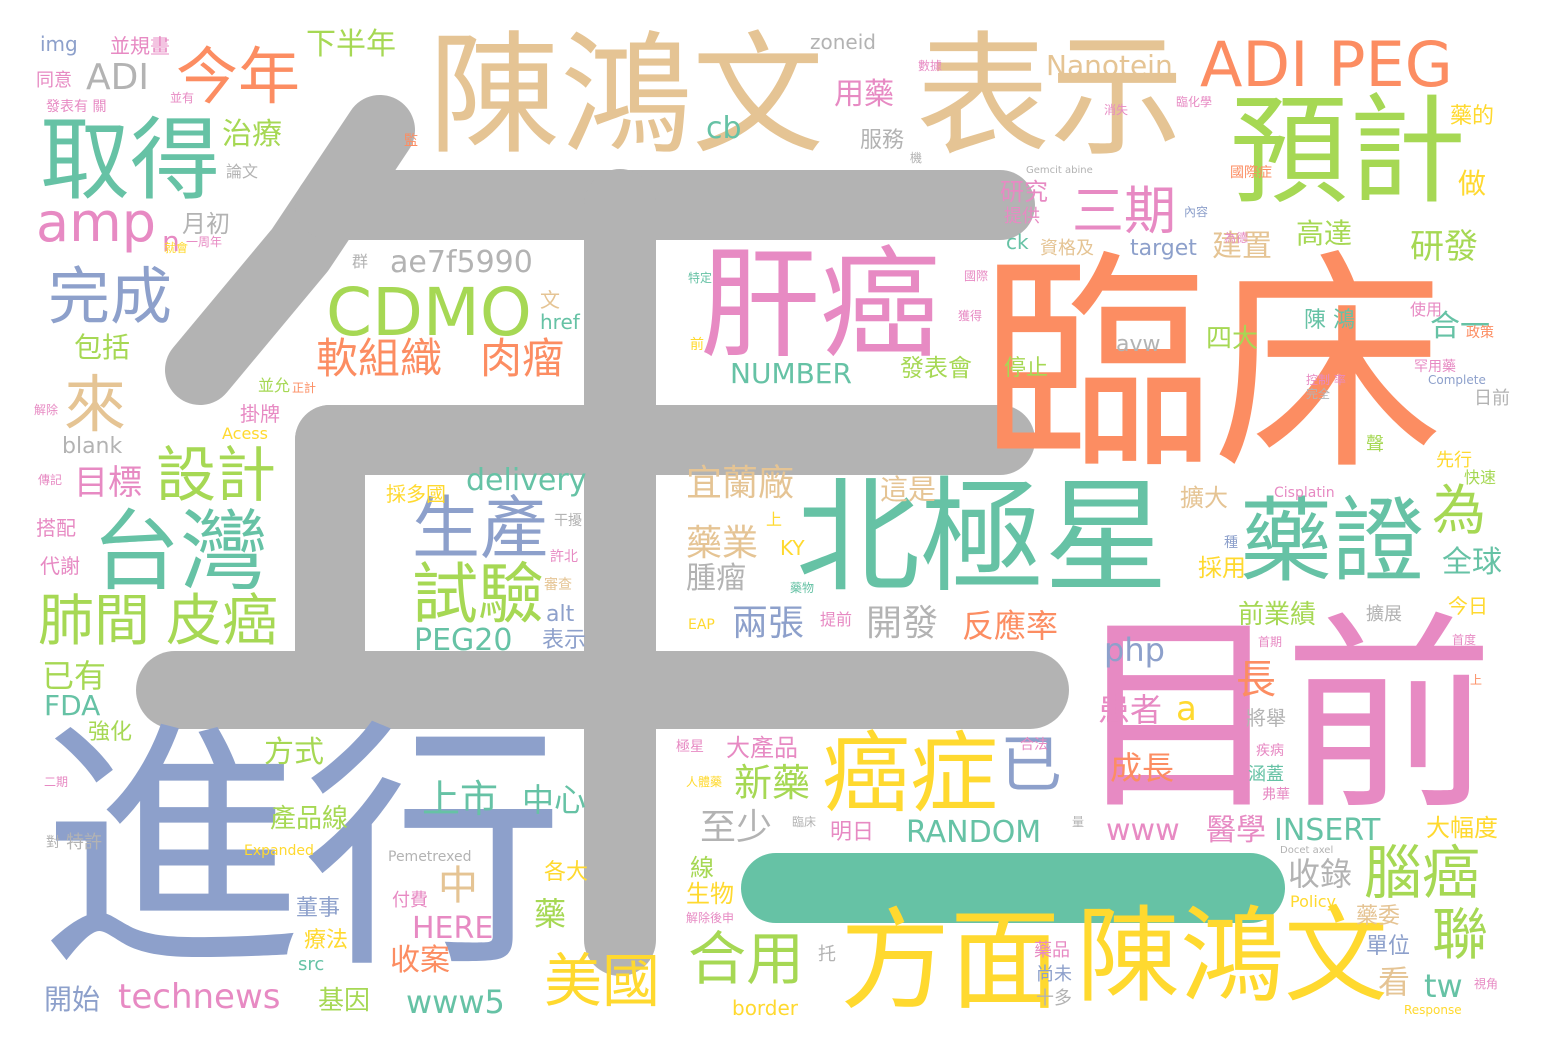 This screenshot has width=1548, height=1052. What do you see at coordinates (458, 886) in the screenshot?
I see `word-zhong: 中` at bounding box center [458, 886].